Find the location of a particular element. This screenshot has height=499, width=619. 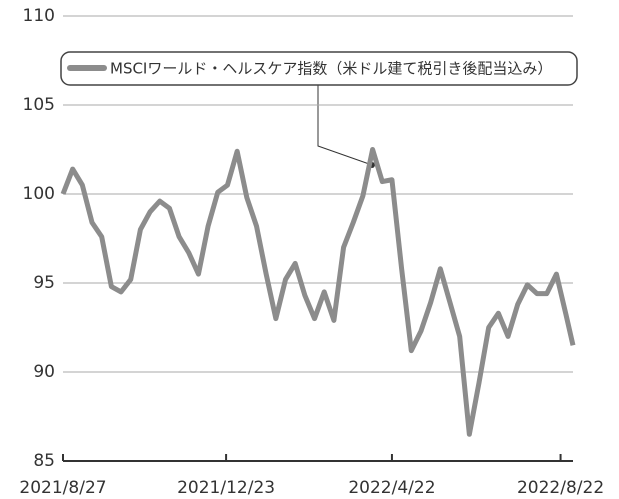

legend-label: MSCIワールド・ヘルスケア指数（米ドル建て税引き後配当込み） is located at coordinates (331, 69).